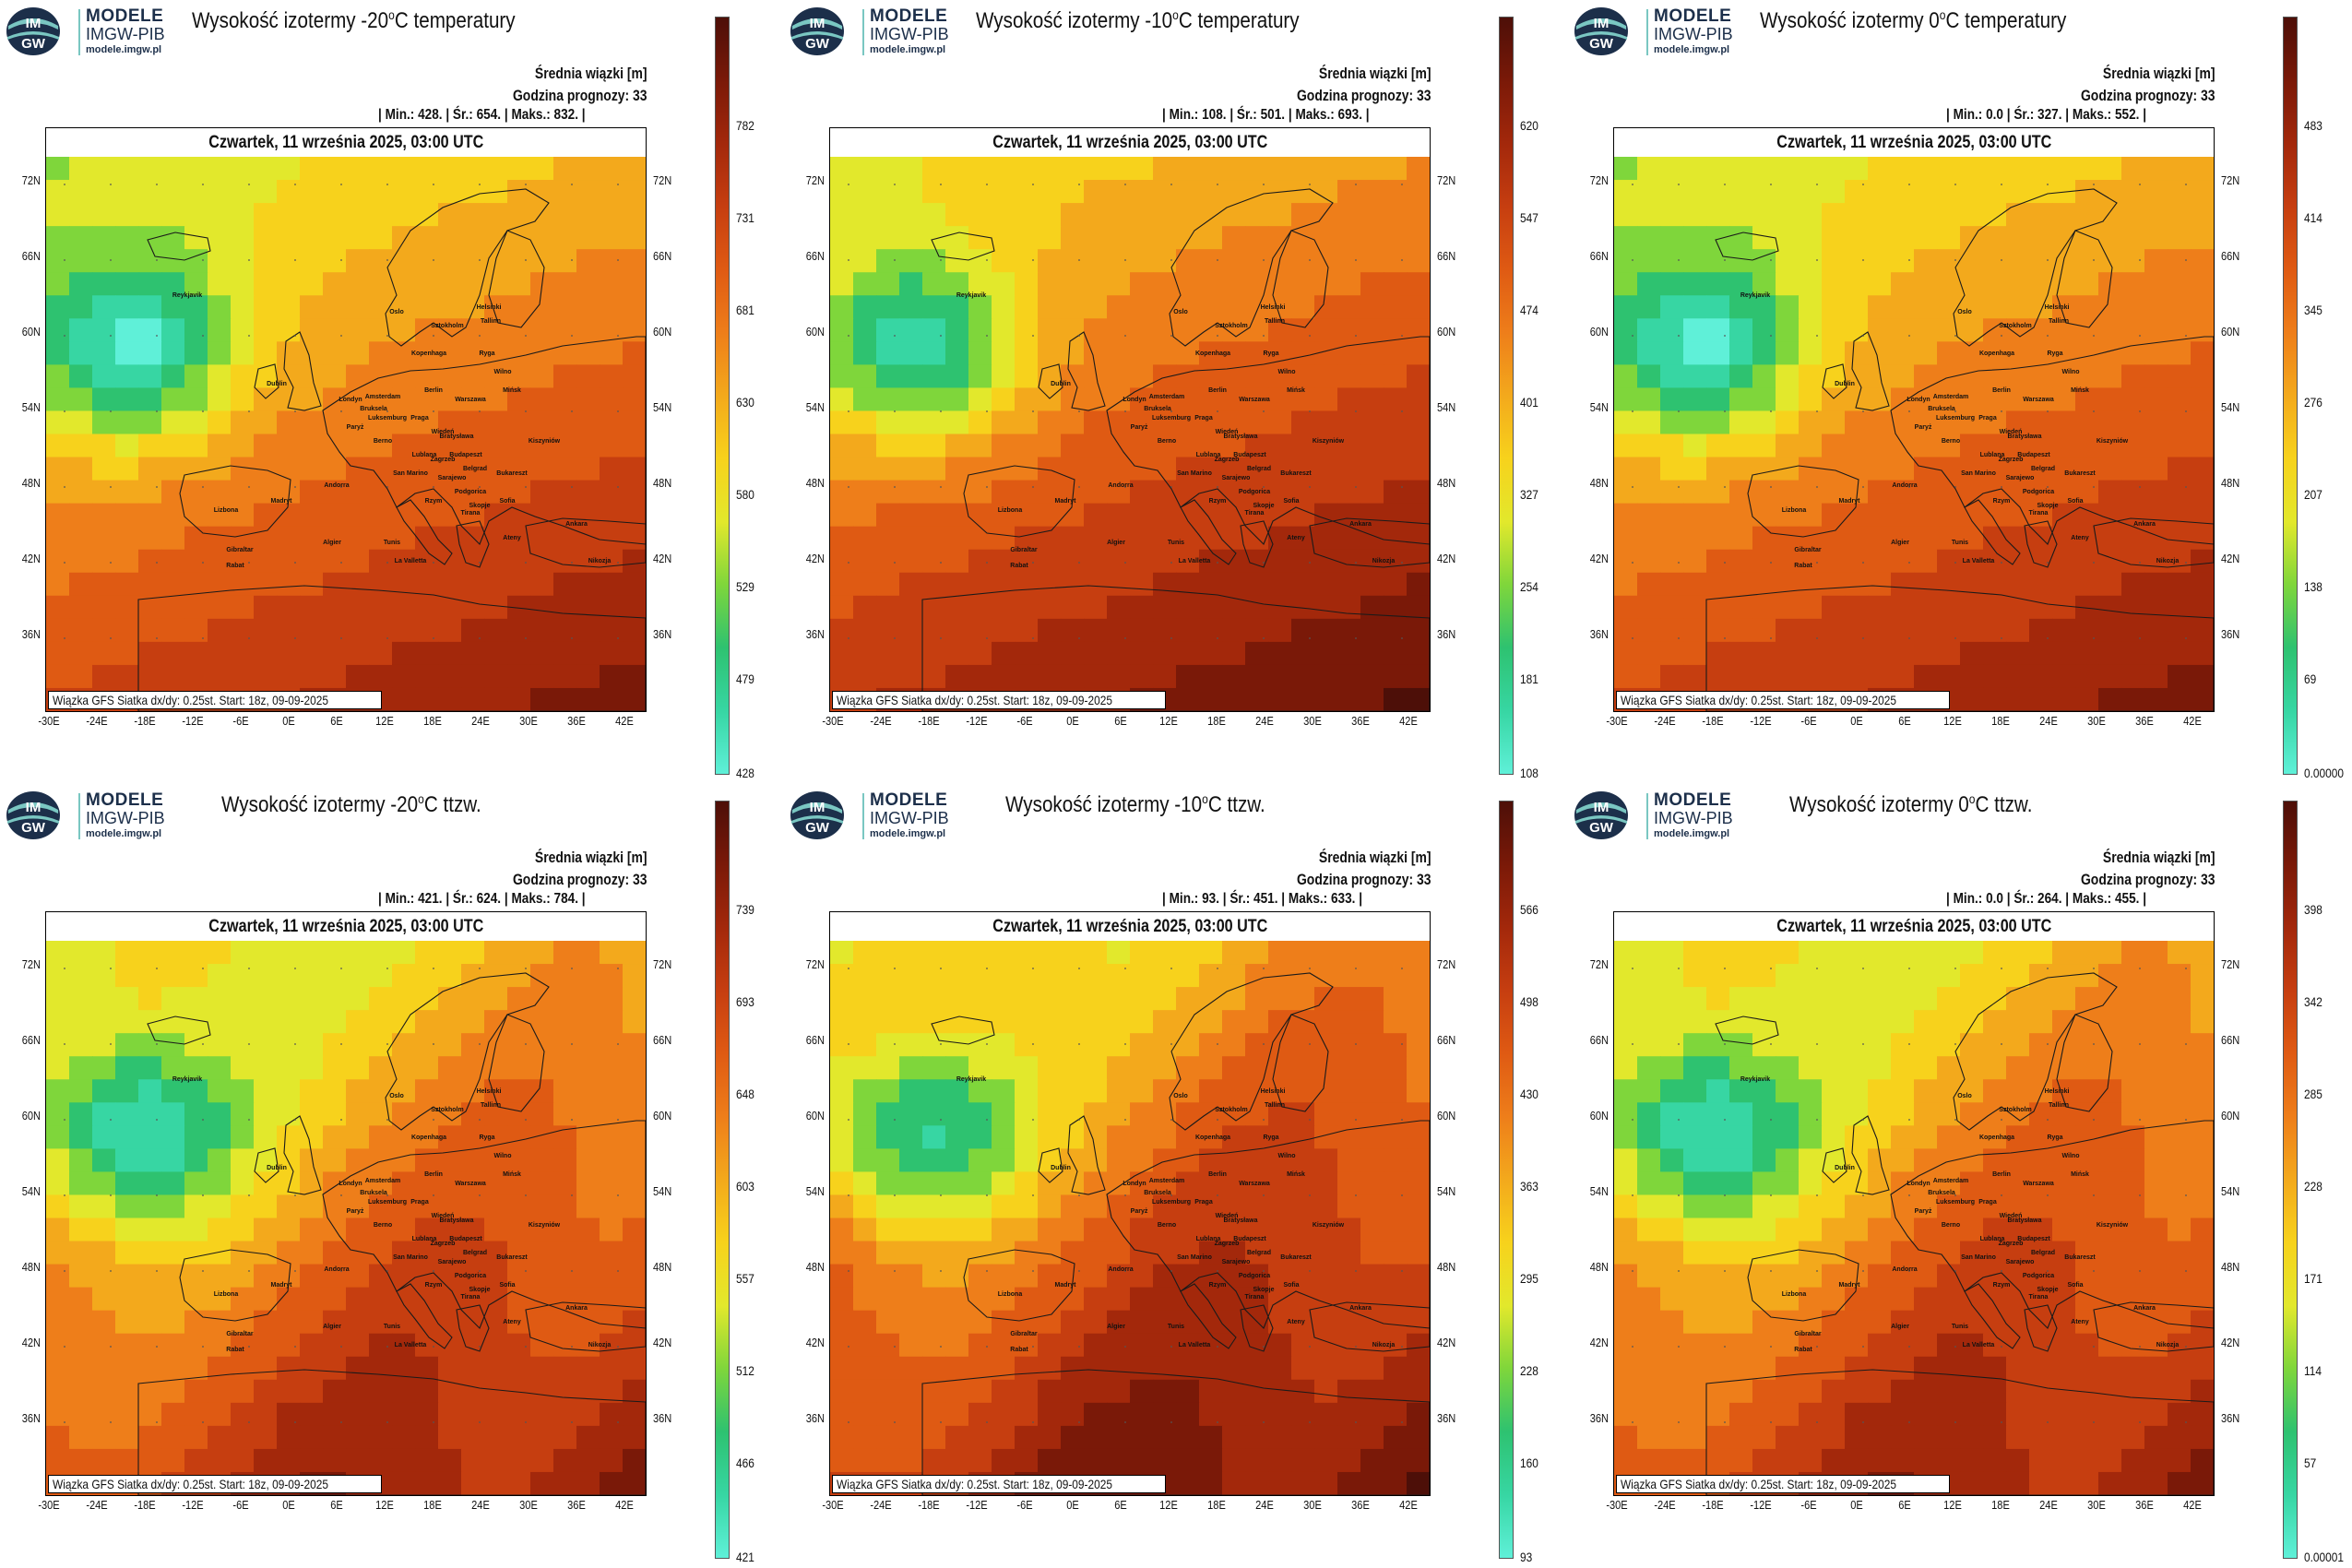 This screenshot has width=2352, height=1568. What do you see at coordinates (1951, 1181) in the screenshot?
I see `city-label: Amsterdam` at bounding box center [1951, 1181].